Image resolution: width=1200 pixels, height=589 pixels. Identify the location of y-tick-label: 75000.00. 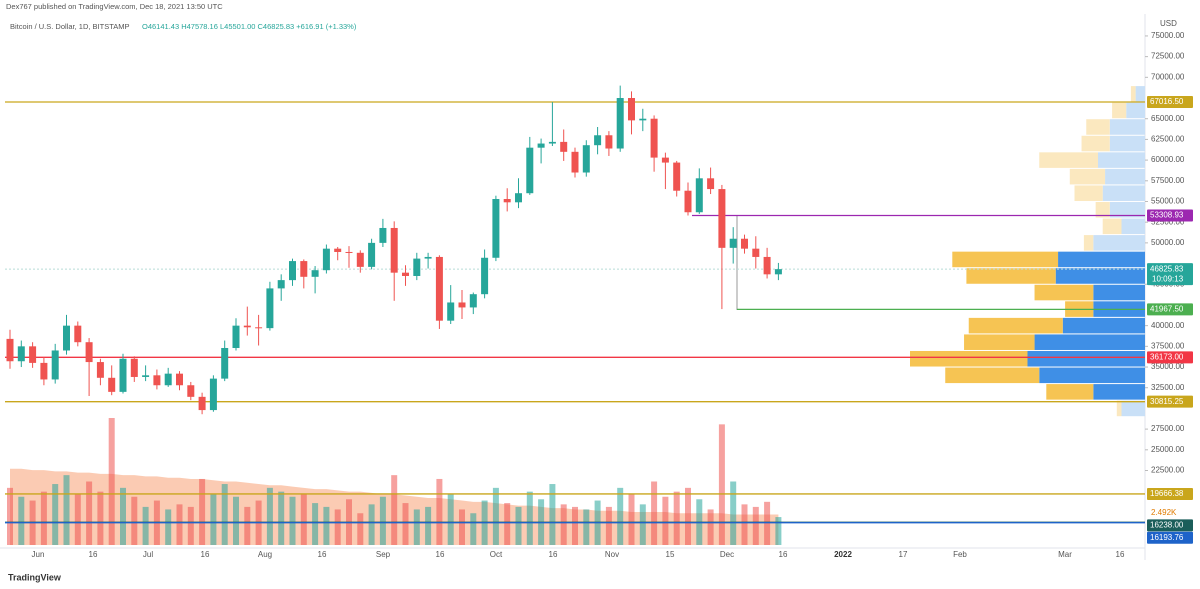
(1168, 35).